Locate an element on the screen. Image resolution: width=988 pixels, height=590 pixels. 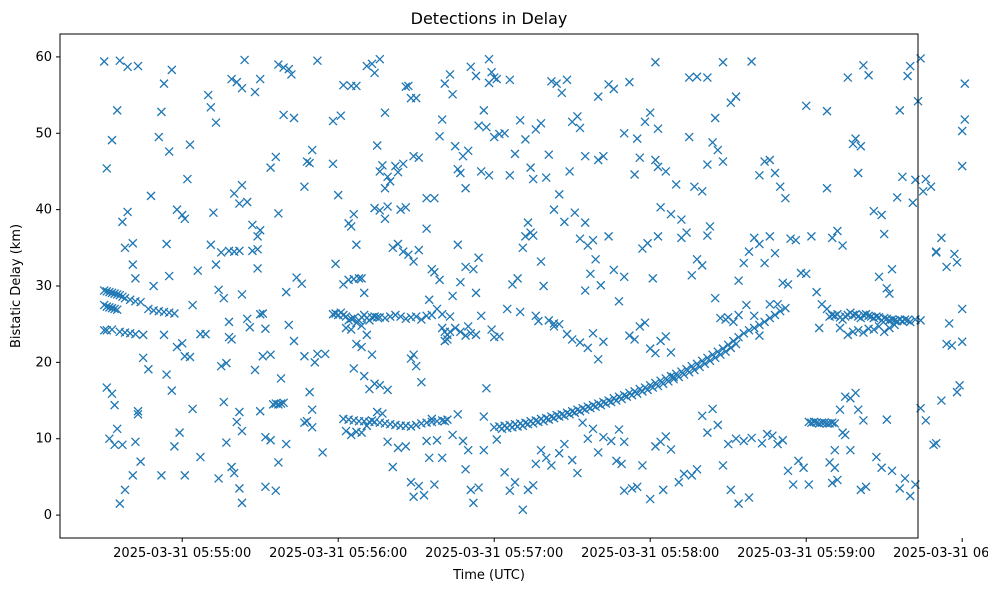
x-tick-label: 2025-03-31 05:57:00 is located at coordinates (494, 553).